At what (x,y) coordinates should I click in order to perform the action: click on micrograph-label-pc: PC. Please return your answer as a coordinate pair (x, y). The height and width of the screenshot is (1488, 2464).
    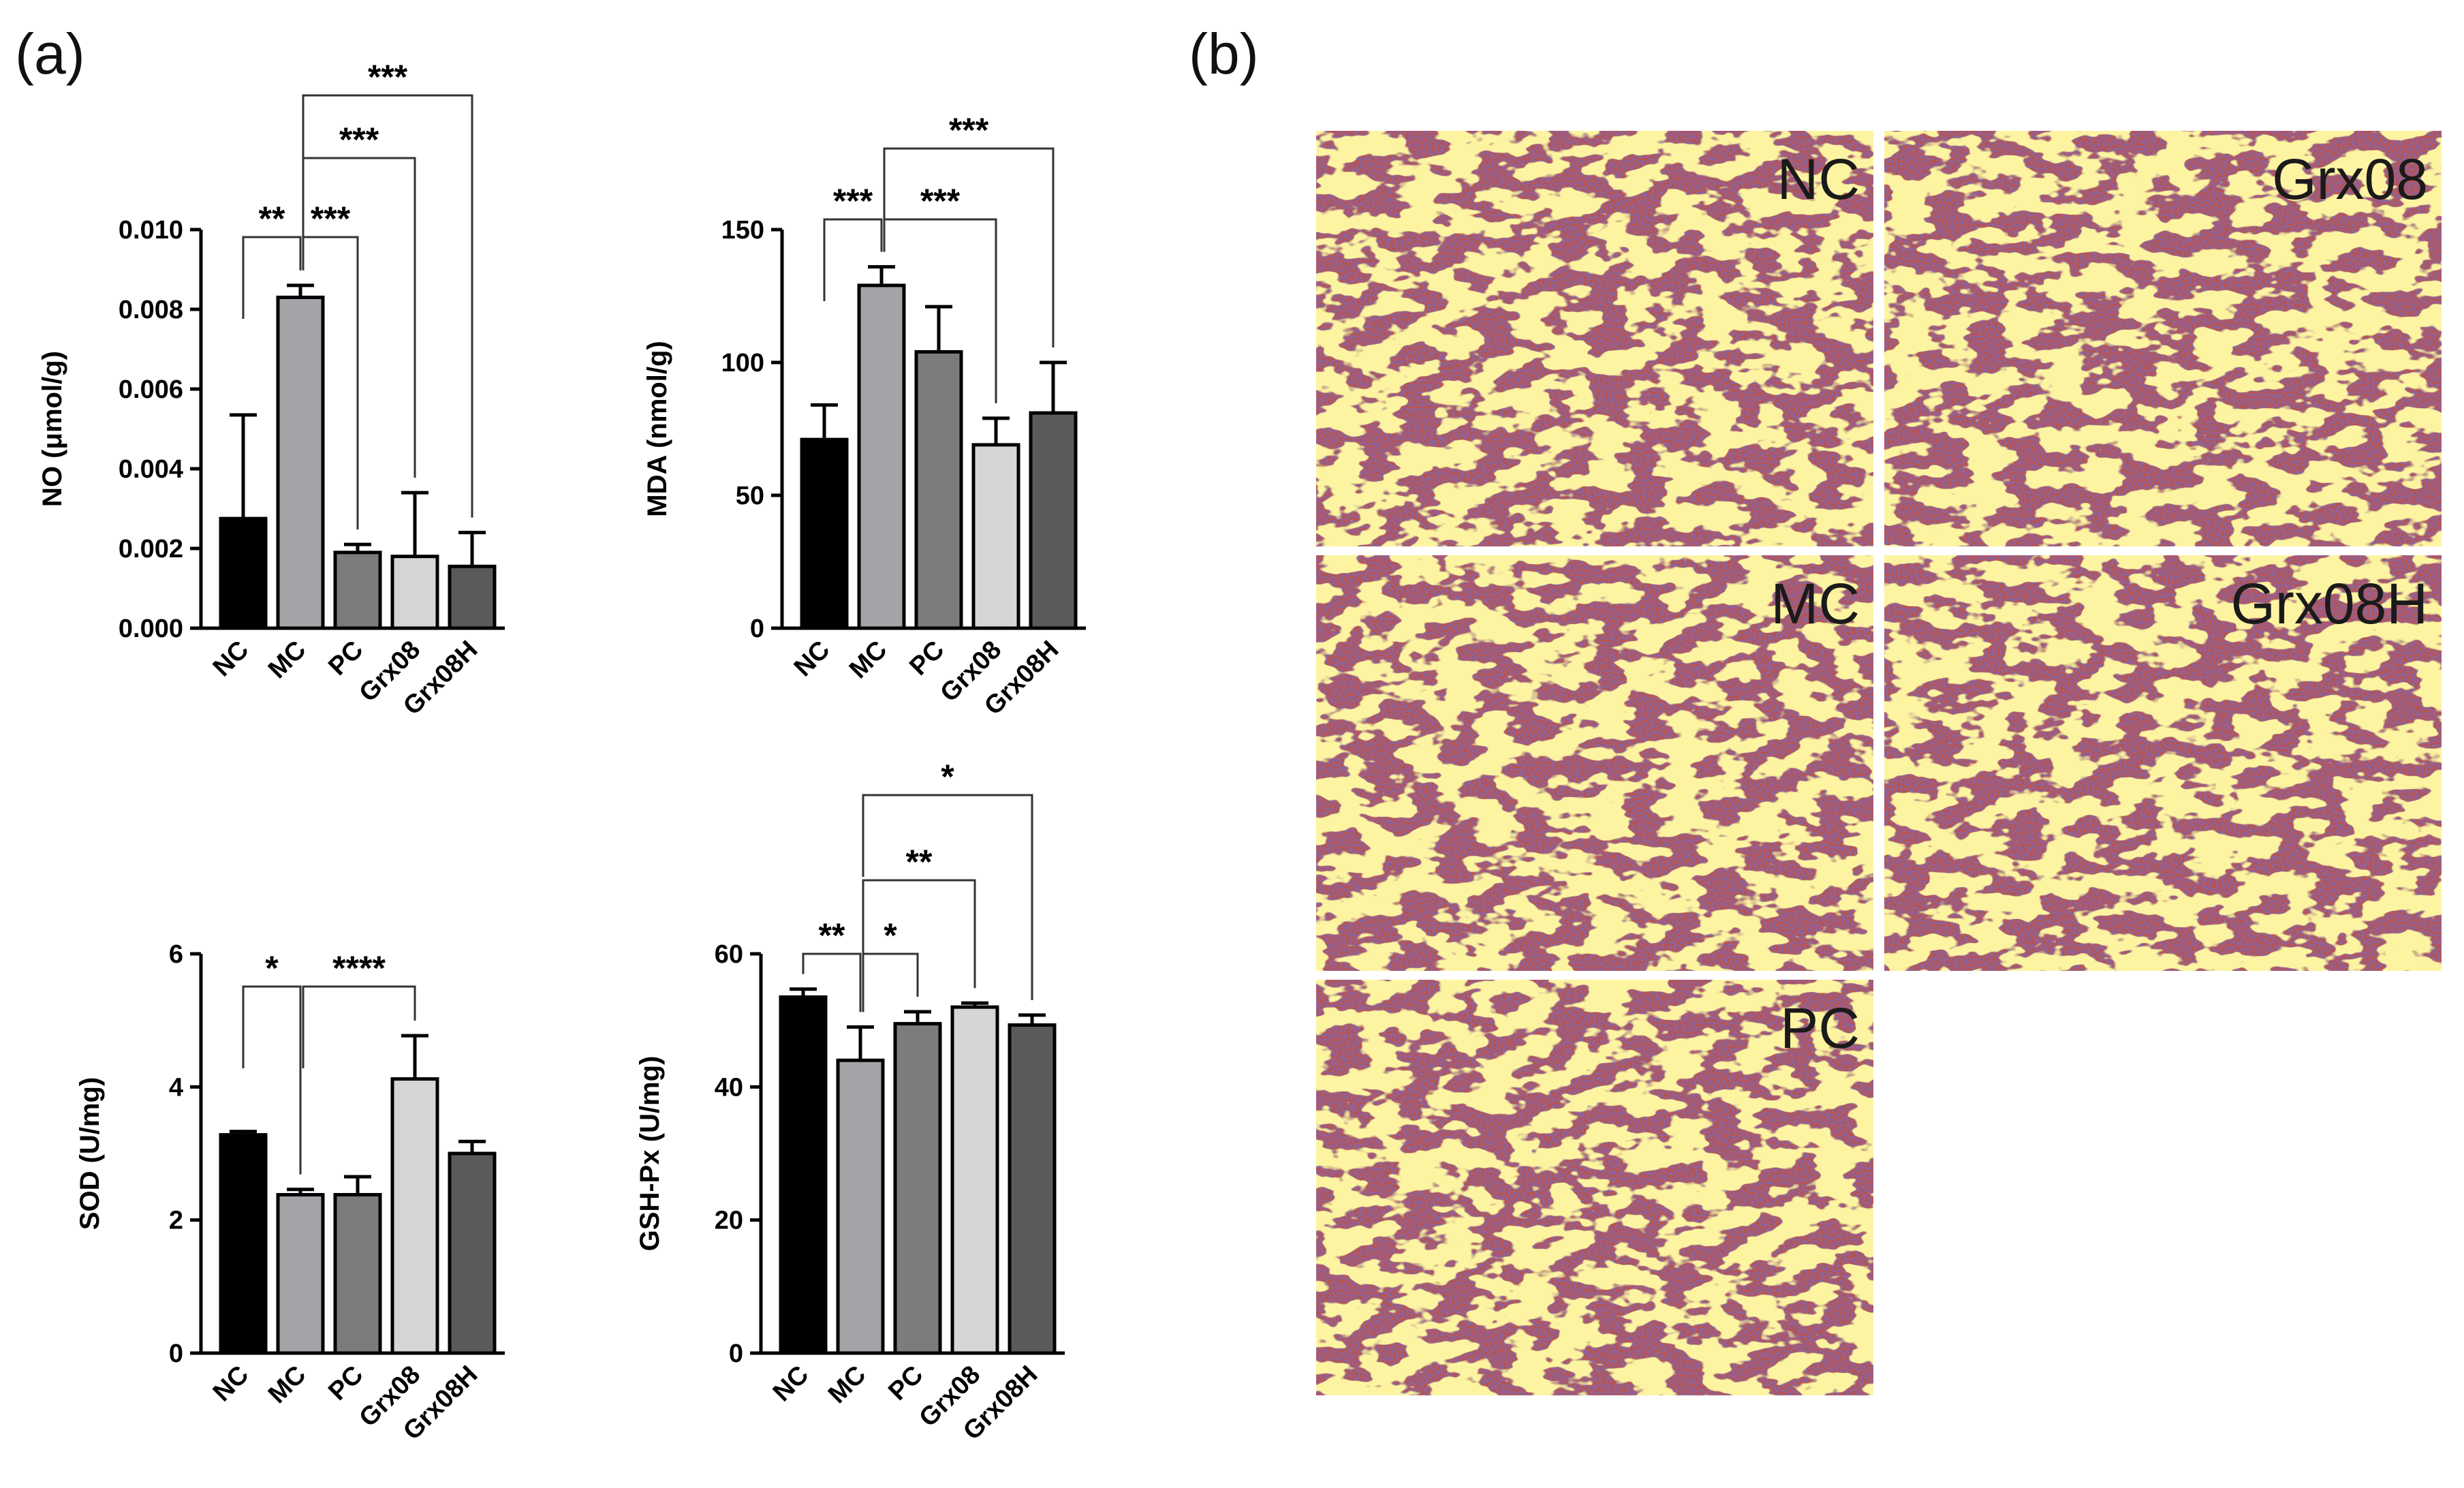
    Looking at the image, I should click on (1820, 1028).